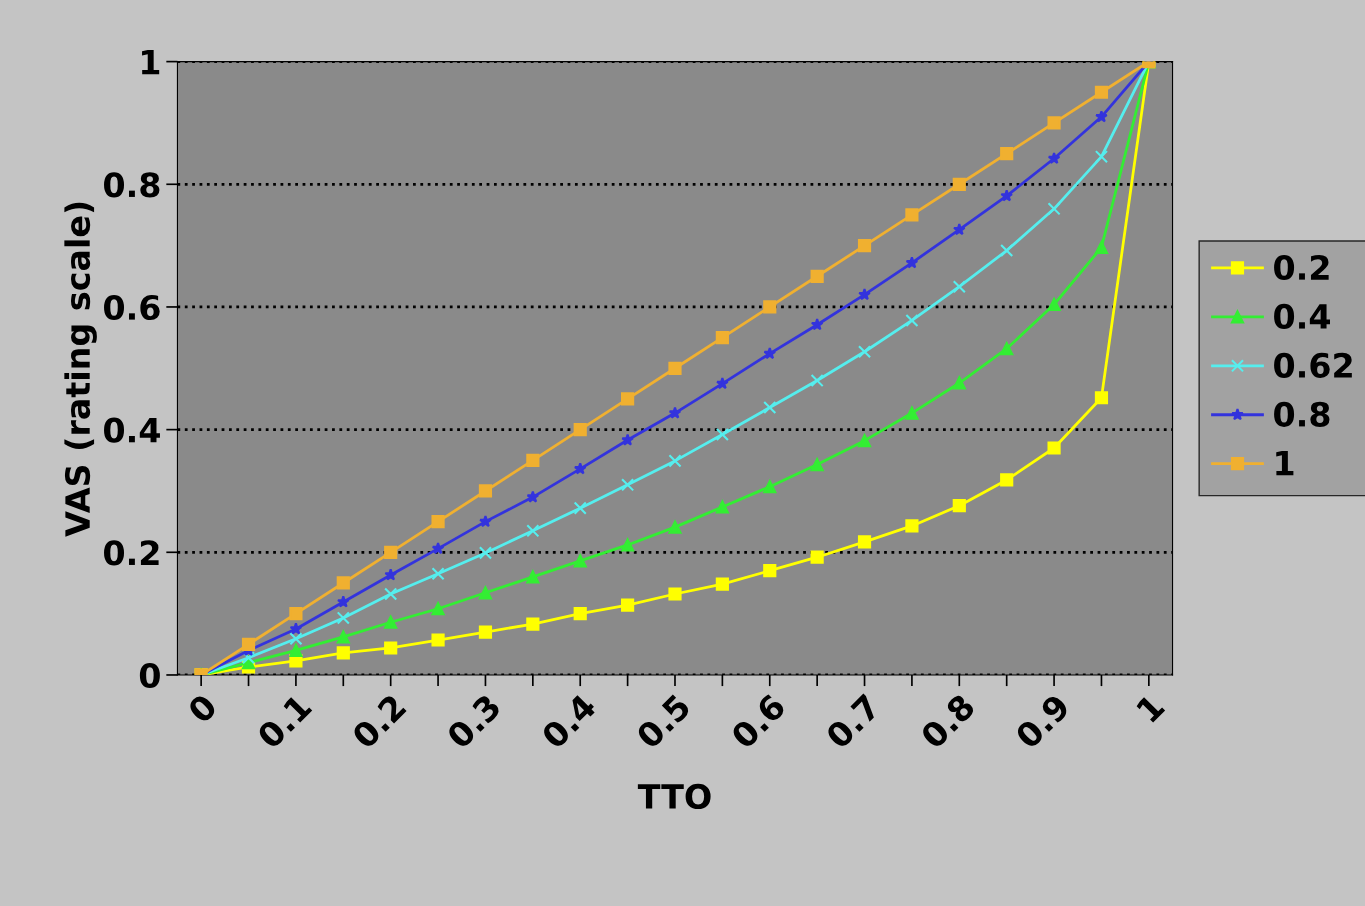 Image resolution: width=1365 pixels, height=906 pixels. I want to click on legend-label: 0.4, so click(1302, 316).